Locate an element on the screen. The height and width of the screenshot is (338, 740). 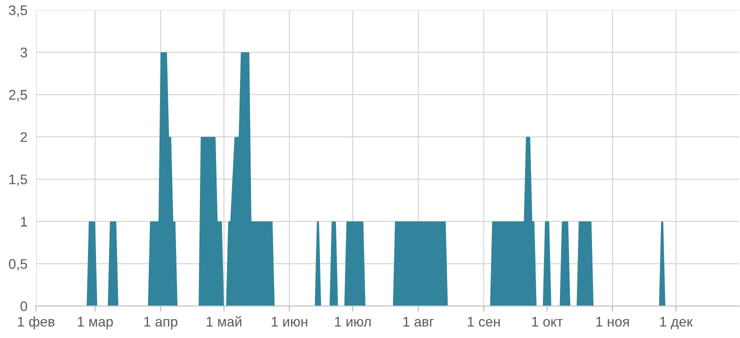
y-tick-label: 2 is located at coordinates (23, 137).